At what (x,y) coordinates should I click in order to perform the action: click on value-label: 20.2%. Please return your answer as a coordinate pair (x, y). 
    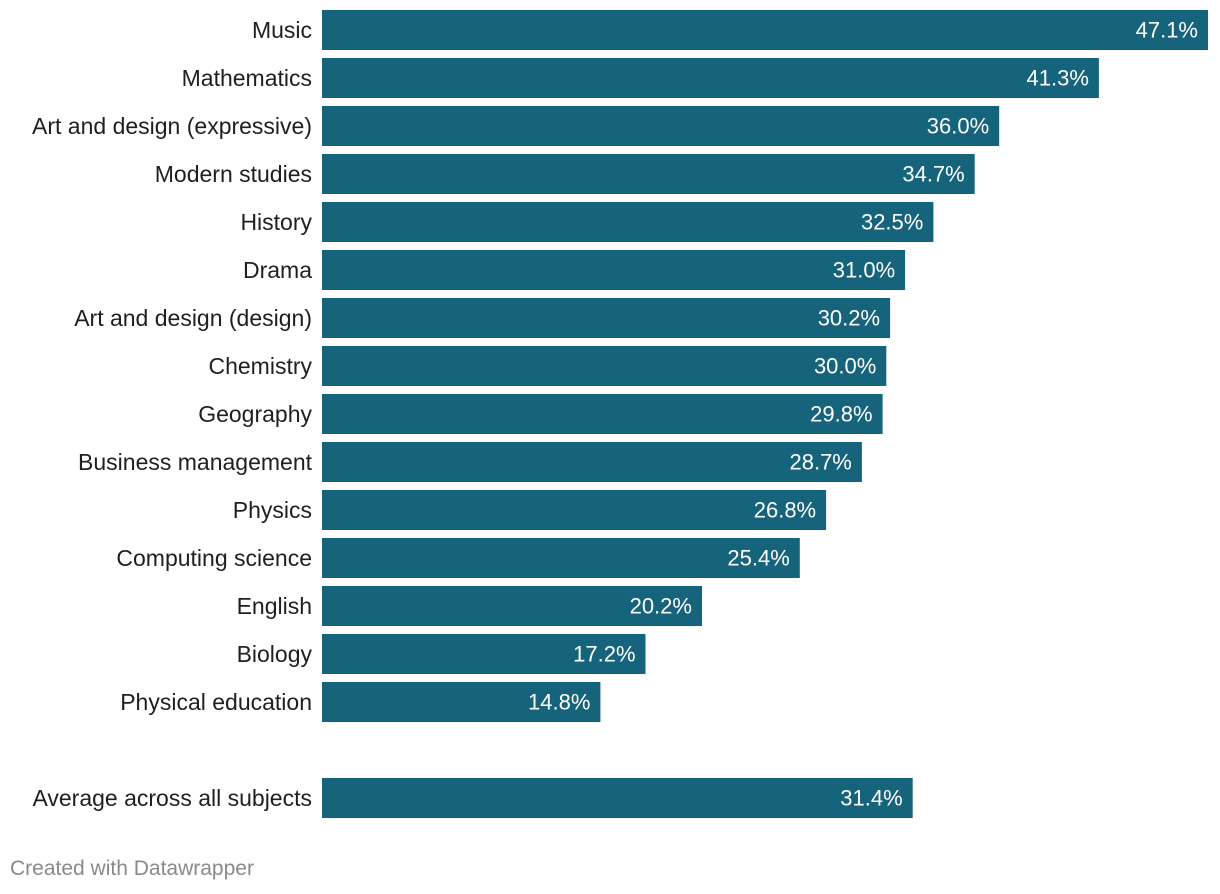
    Looking at the image, I should click on (661, 606).